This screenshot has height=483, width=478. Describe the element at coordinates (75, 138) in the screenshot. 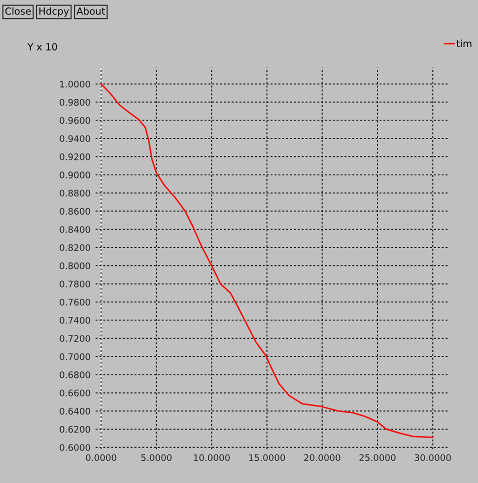

I see `y-tick-label: 0.9400` at that location.